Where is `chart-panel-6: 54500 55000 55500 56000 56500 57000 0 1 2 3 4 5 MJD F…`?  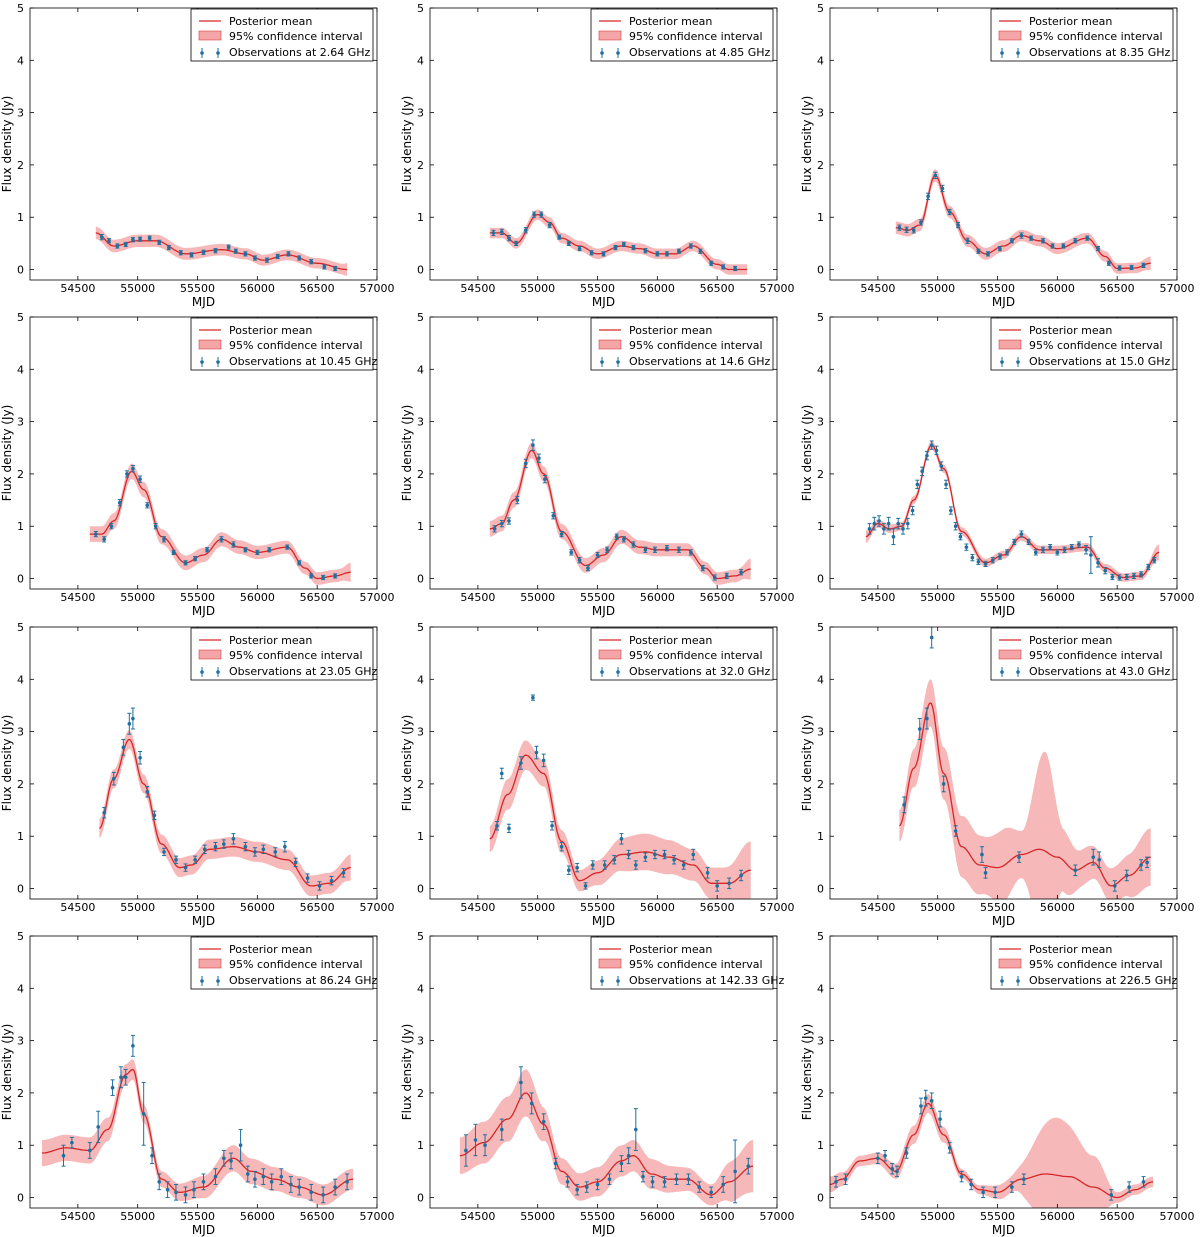
chart-panel-6: 54500 55000 55500 56000 56500 57000 0 1 2 3 4 5 MJD F… is located at coordinates (997, 464).